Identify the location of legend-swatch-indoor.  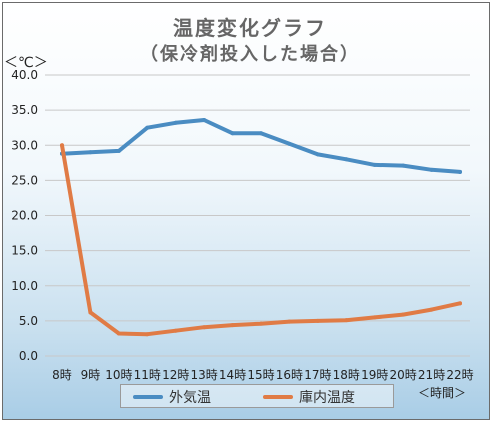
(278, 397).